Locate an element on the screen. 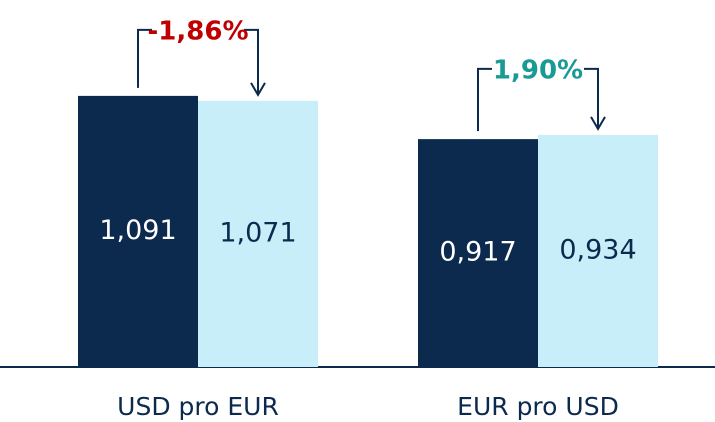  x-tick-label: EUR pro USD is located at coordinates (538, 406).